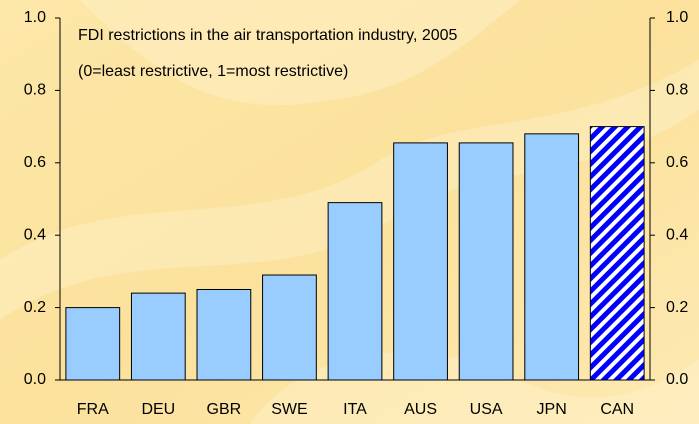  What do you see at coordinates (677, 307) in the screenshot?
I see `y2-tick-label: 0.2` at bounding box center [677, 307].